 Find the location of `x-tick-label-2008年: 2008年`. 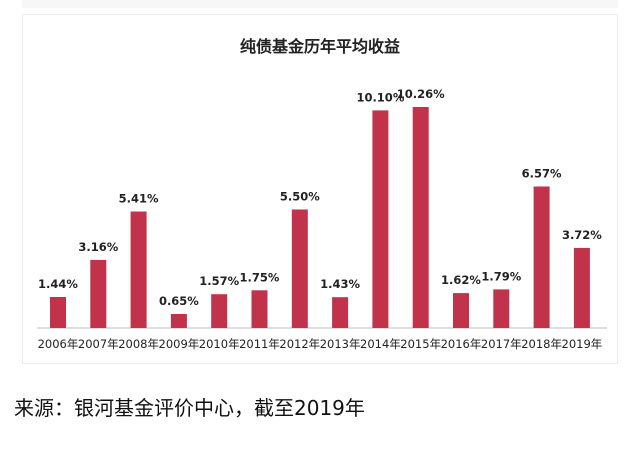

x-tick-label-2008年: 2008年 is located at coordinates (138, 344).